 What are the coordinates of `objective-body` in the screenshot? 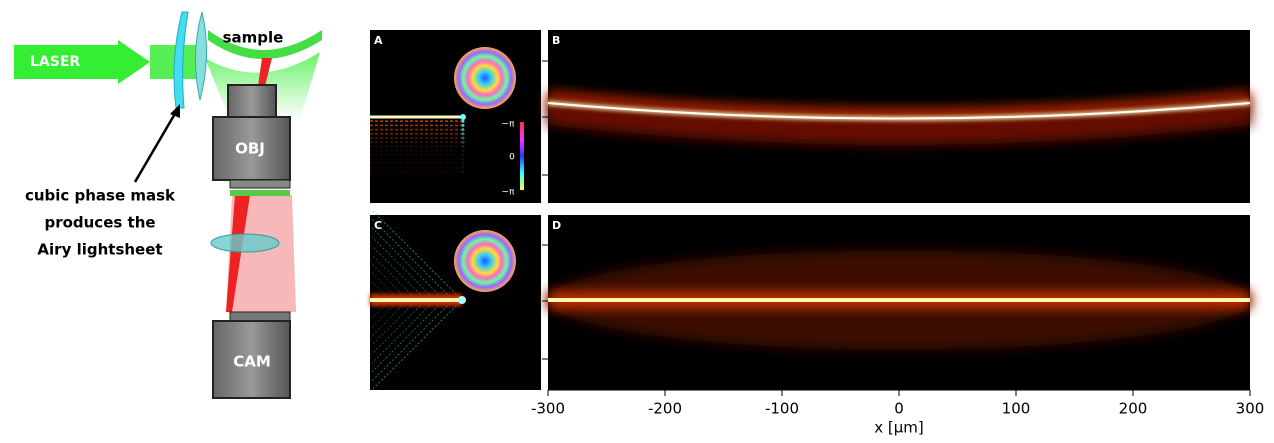 It's located at (251, 148).